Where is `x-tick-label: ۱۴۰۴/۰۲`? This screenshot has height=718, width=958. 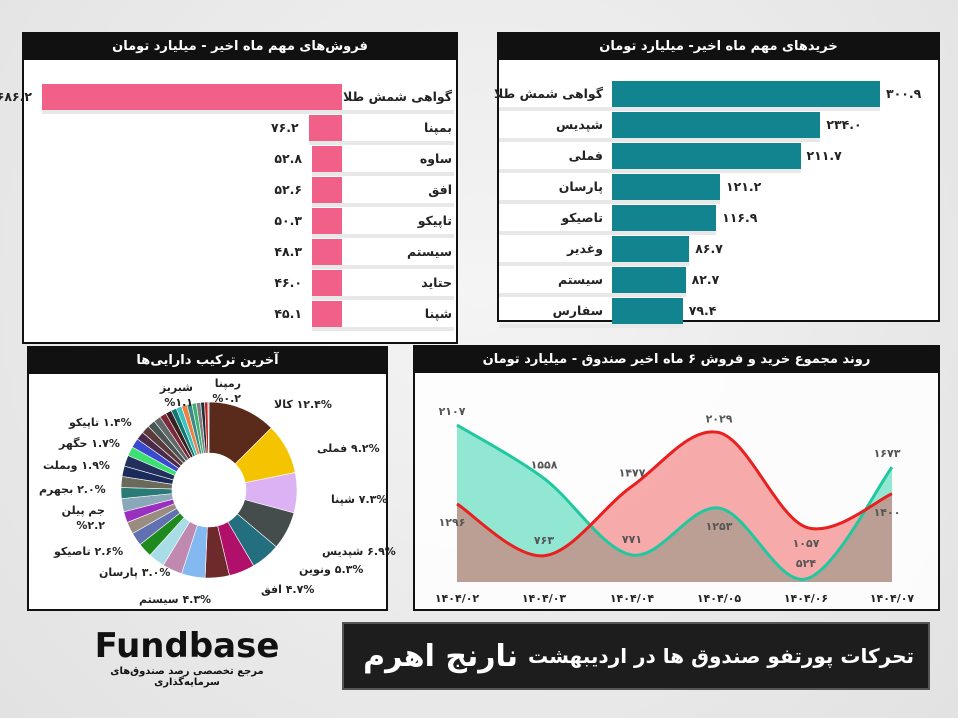 x-tick-label: ۱۴۰۴/۰۲ is located at coordinates (457, 598).